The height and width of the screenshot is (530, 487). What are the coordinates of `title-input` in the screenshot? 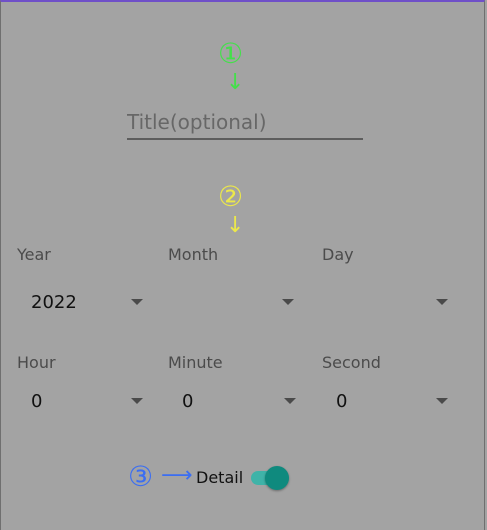 It's located at (245, 123).